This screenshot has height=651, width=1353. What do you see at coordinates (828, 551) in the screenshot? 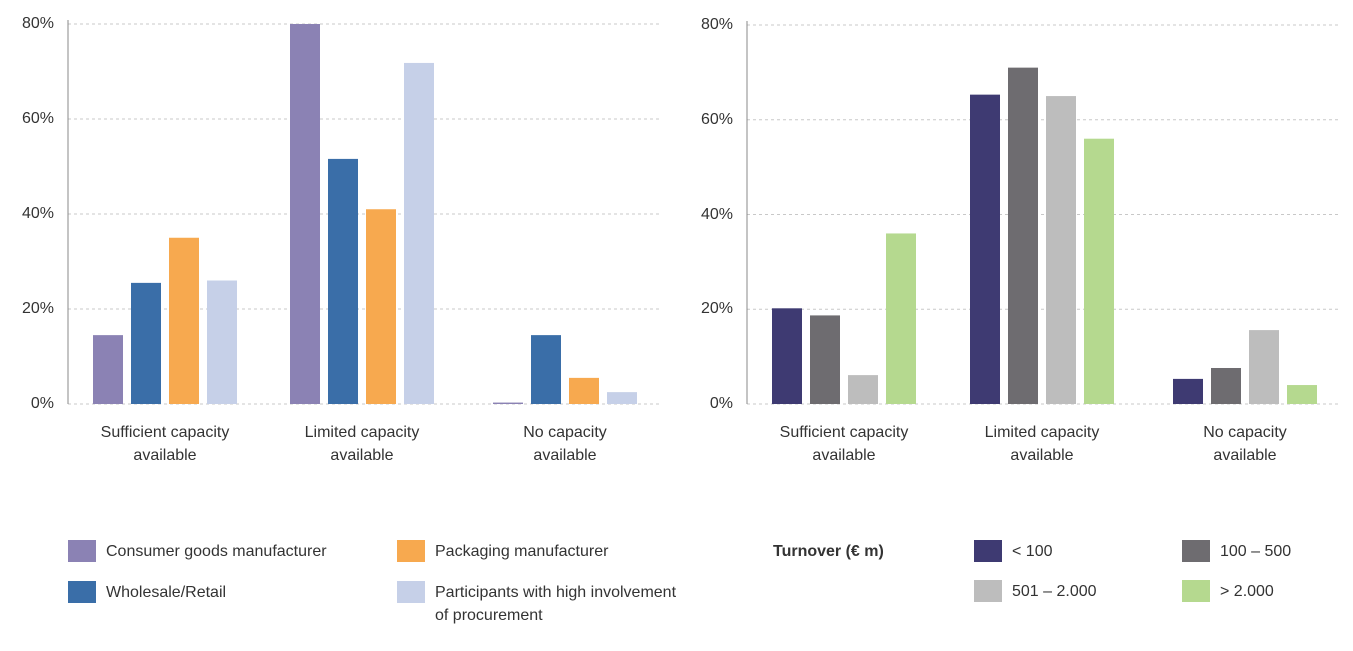
I see `legend-title: Turnover (€ m)` at bounding box center [828, 551].